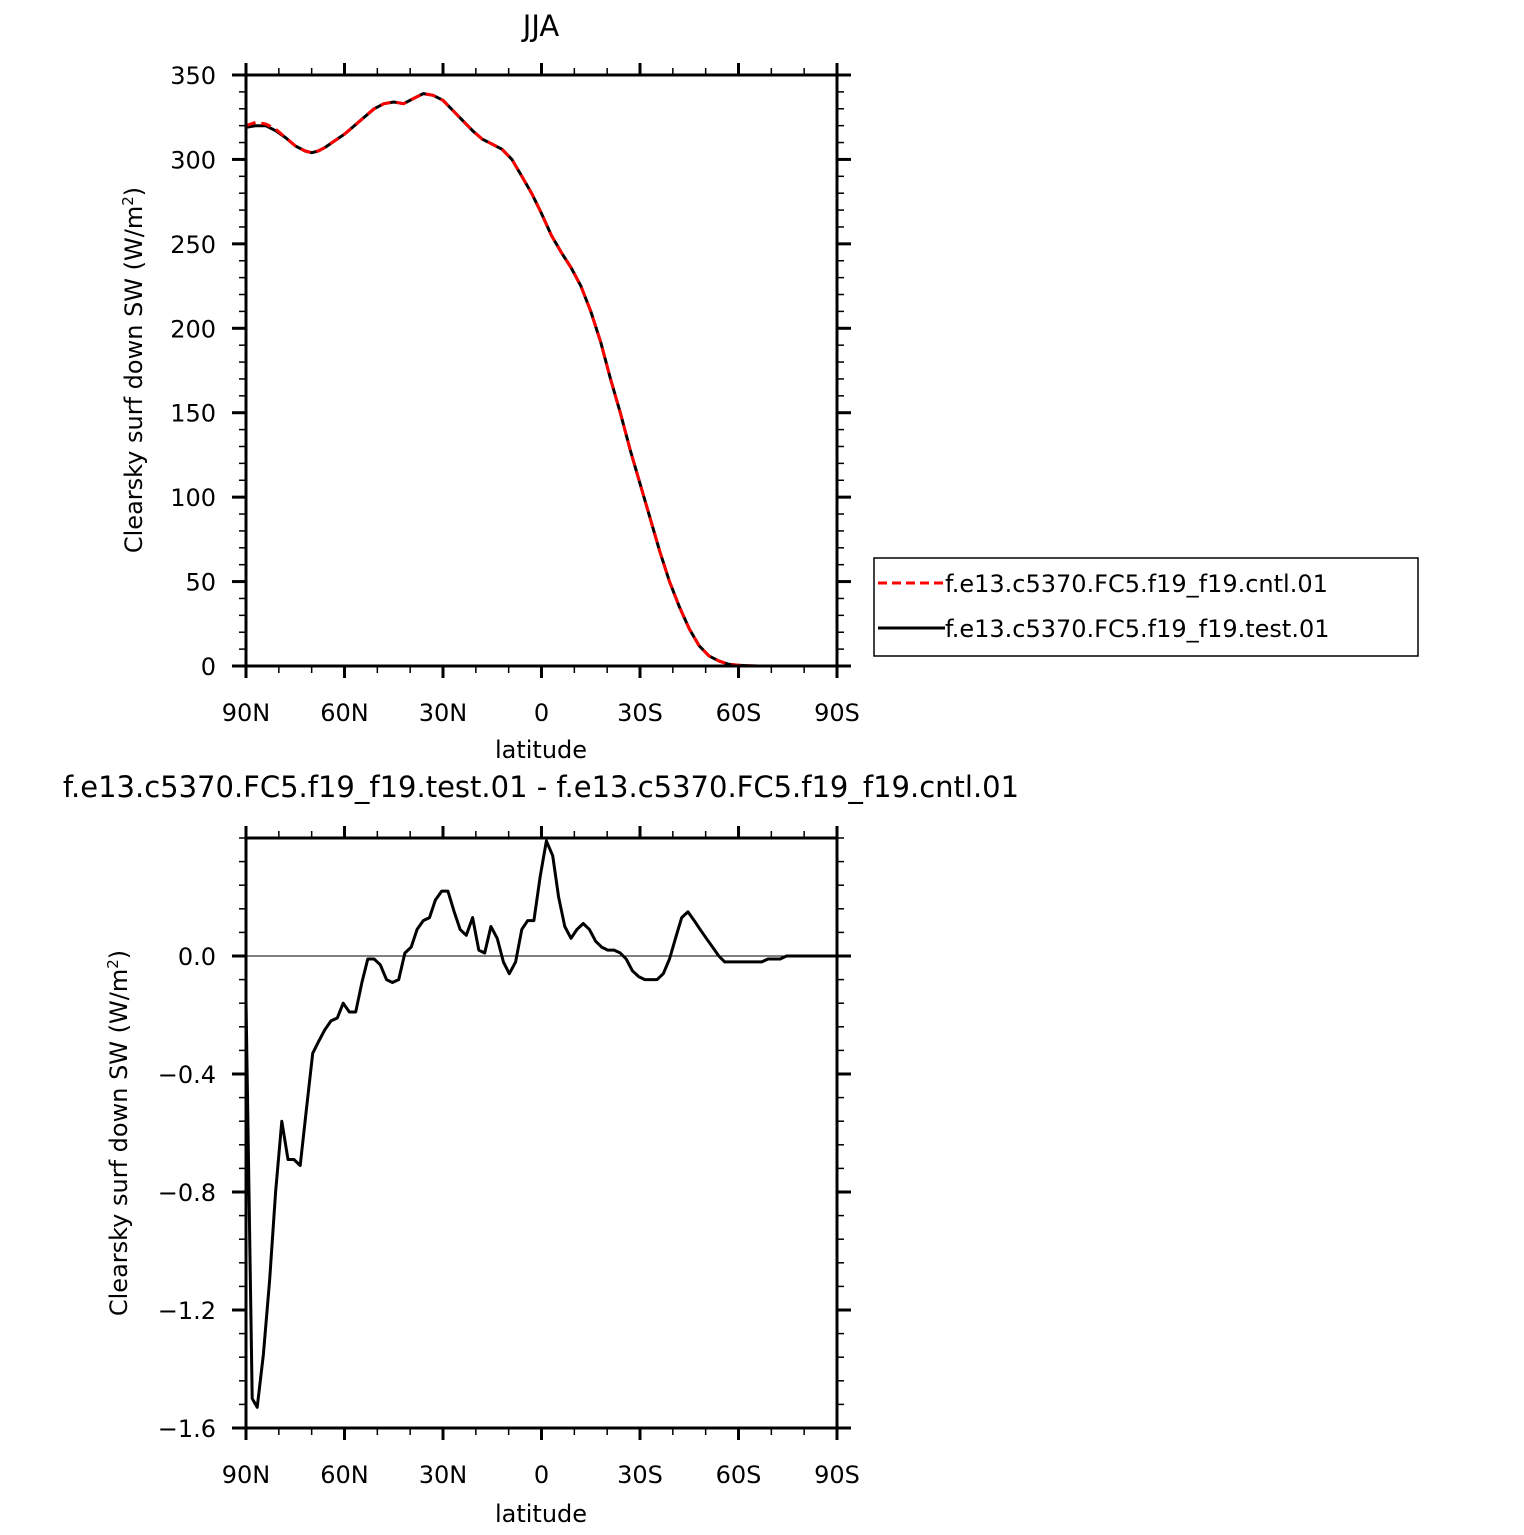  Describe the element at coordinates (193, 498) in the screenshot. I see `y-tick-label: 100` at that location.